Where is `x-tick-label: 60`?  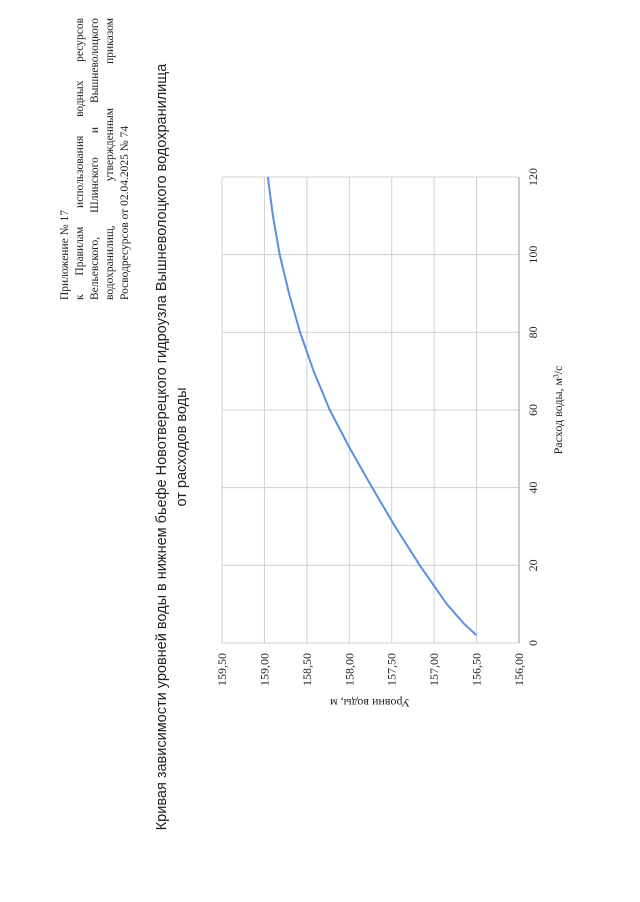 x-tick-label: 60 is located at coordinates (533, 410).